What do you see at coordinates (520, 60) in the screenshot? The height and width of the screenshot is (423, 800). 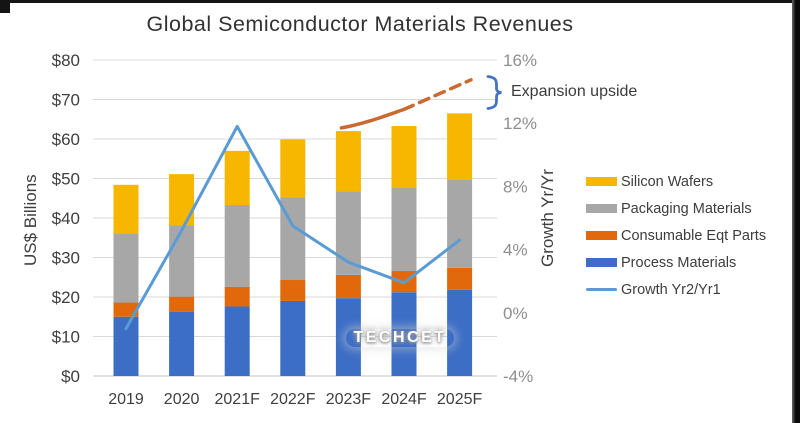 I see `y-axis-tick-right: 16%` at bounding box center [520, 60].